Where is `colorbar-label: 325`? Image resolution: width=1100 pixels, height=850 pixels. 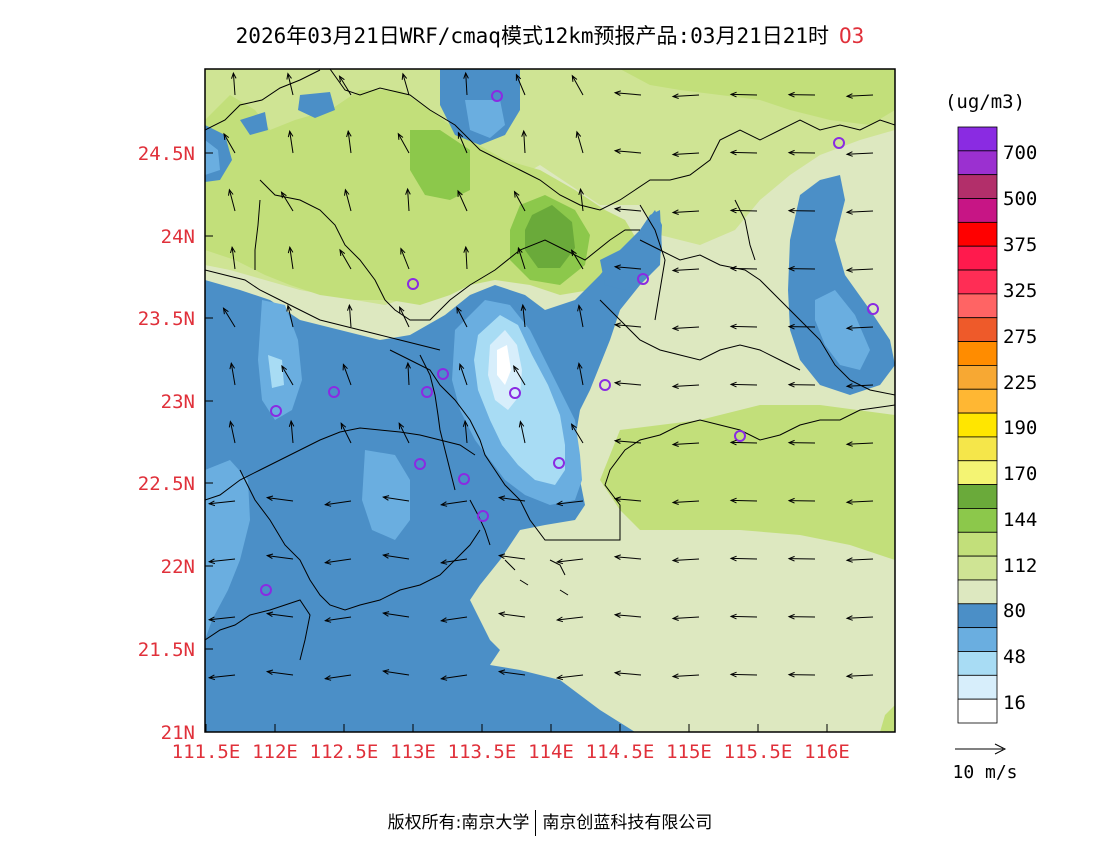 colorbar-label: 325 is located at coordinates (1020, 291).